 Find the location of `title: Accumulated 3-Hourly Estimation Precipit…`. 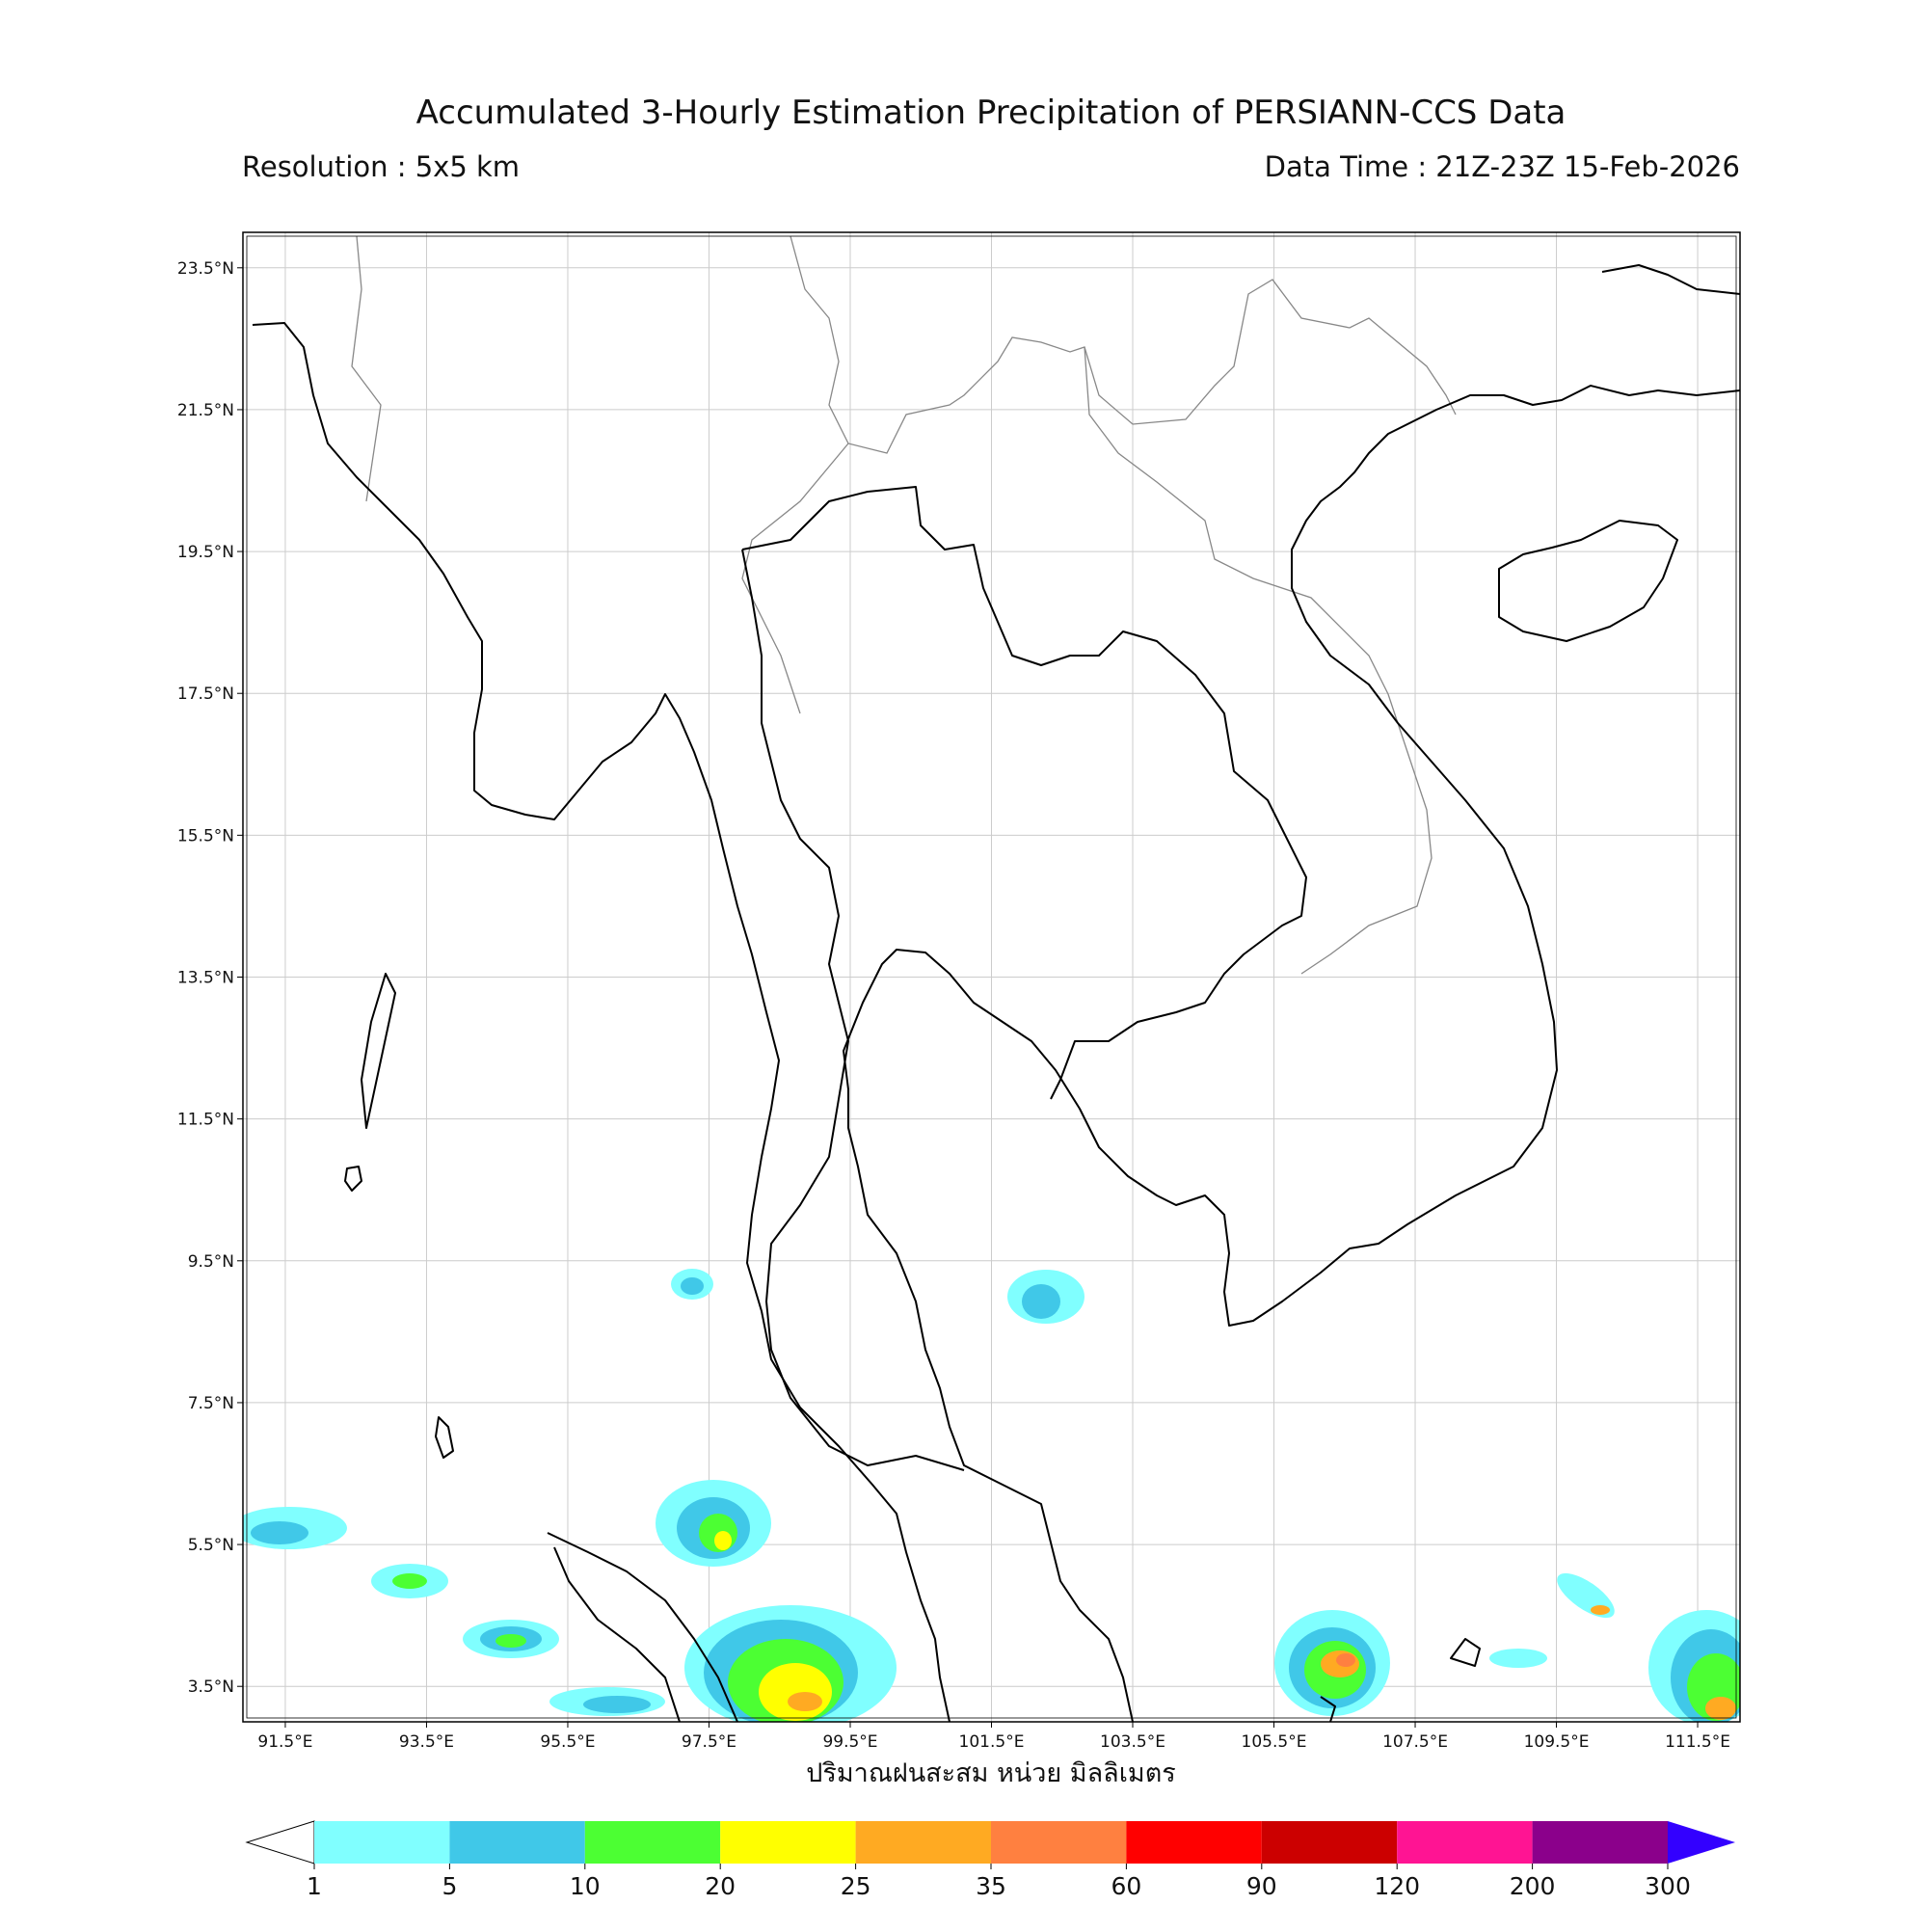

title: Accumulated 3-Hourly Estimation Precipit… is located at coordinates (991, 113).